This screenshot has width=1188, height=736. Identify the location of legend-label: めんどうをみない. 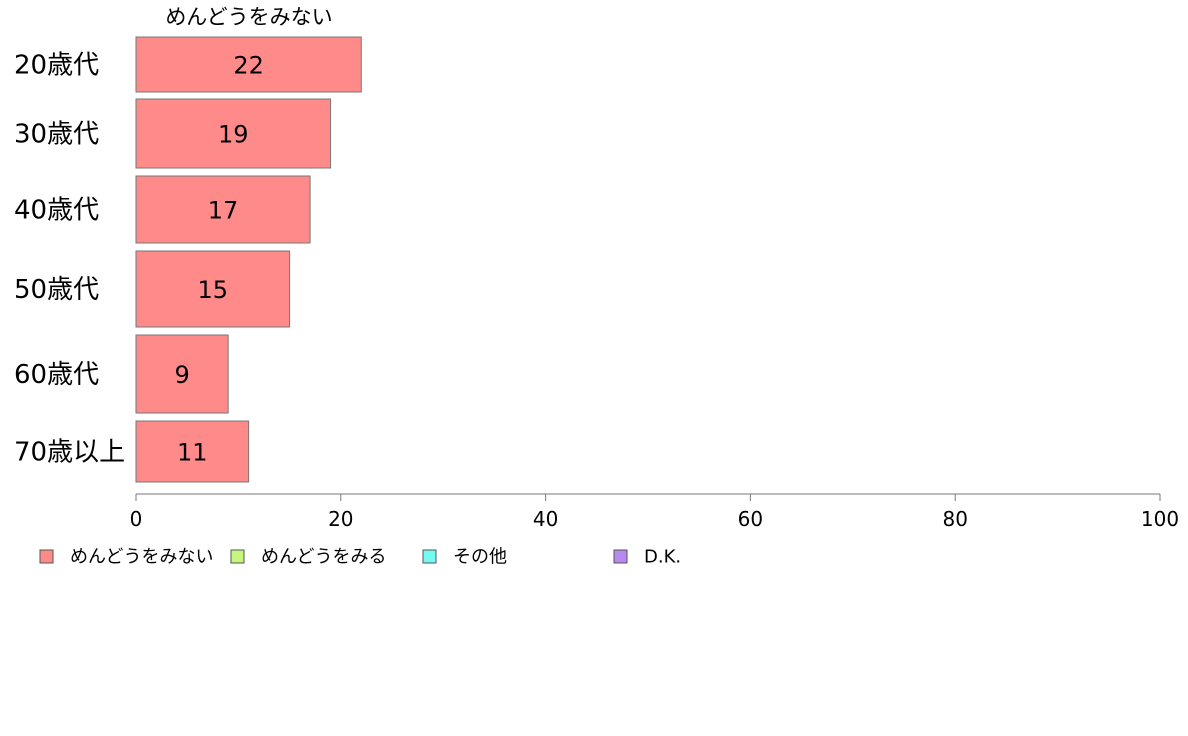
(141, 557).